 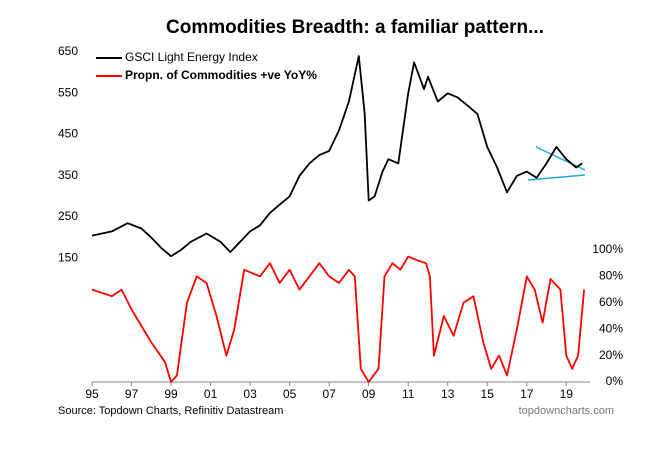 I want to click on x-tick-label: 05, so click(x=290, y=394).